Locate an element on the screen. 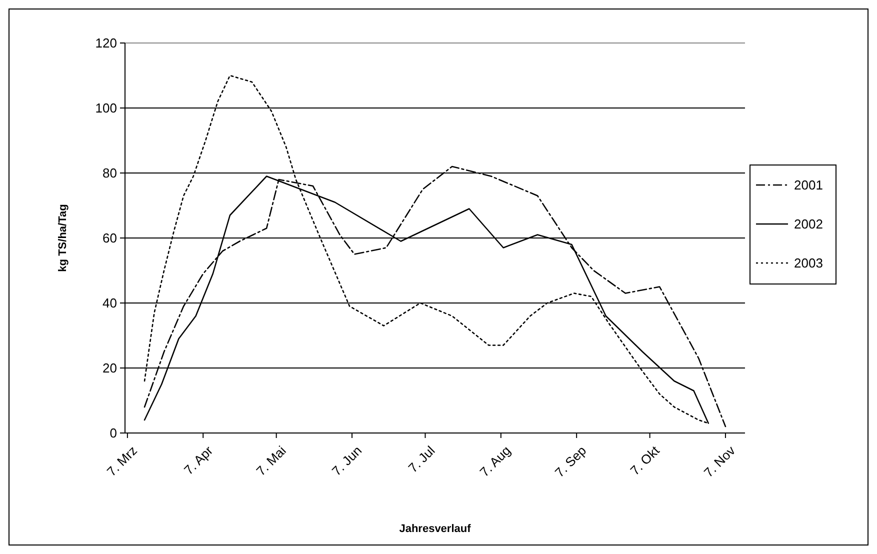  y-axis-title: kg TS/ha/Tag is located at coordinates (63, 238).